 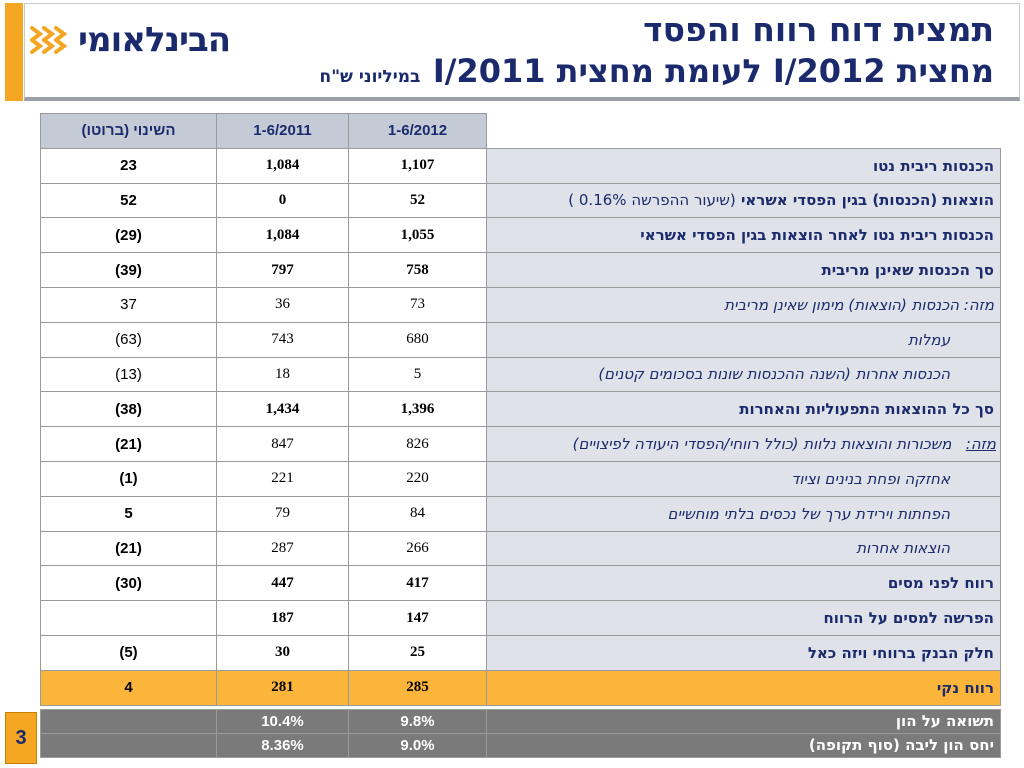 What do you see at coordinates (743, 548) in the screenshot?
I see `row-label: הוצאות אחרות` at bounding box center [743, 548].